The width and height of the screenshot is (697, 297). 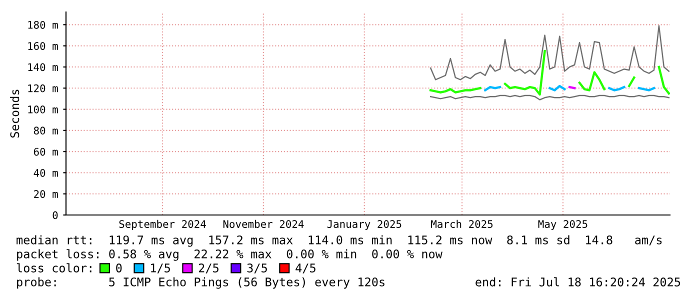 What do you see at coordinates (306, 269) in the screenshot?
I see `legend-label: 4/5` at bounding box center [306, 269].